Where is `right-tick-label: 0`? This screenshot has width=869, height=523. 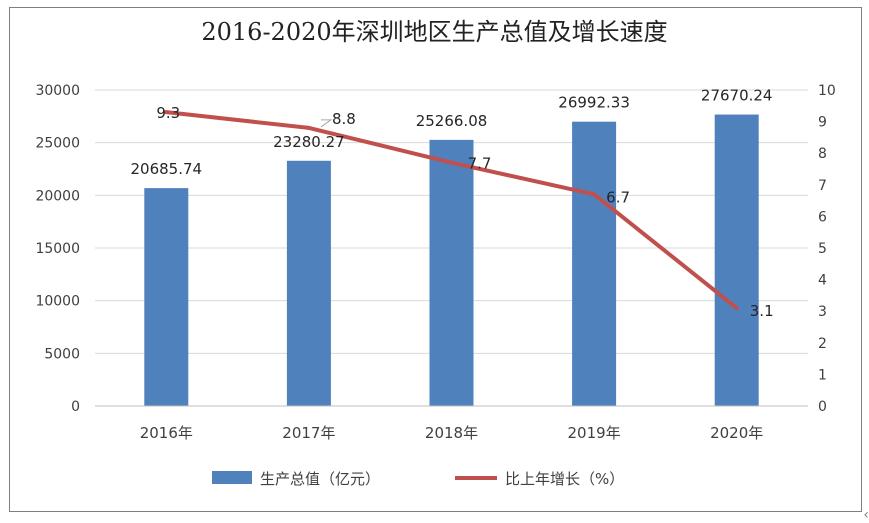
right-tick-label: 0 is located at coordinates (822, 407).